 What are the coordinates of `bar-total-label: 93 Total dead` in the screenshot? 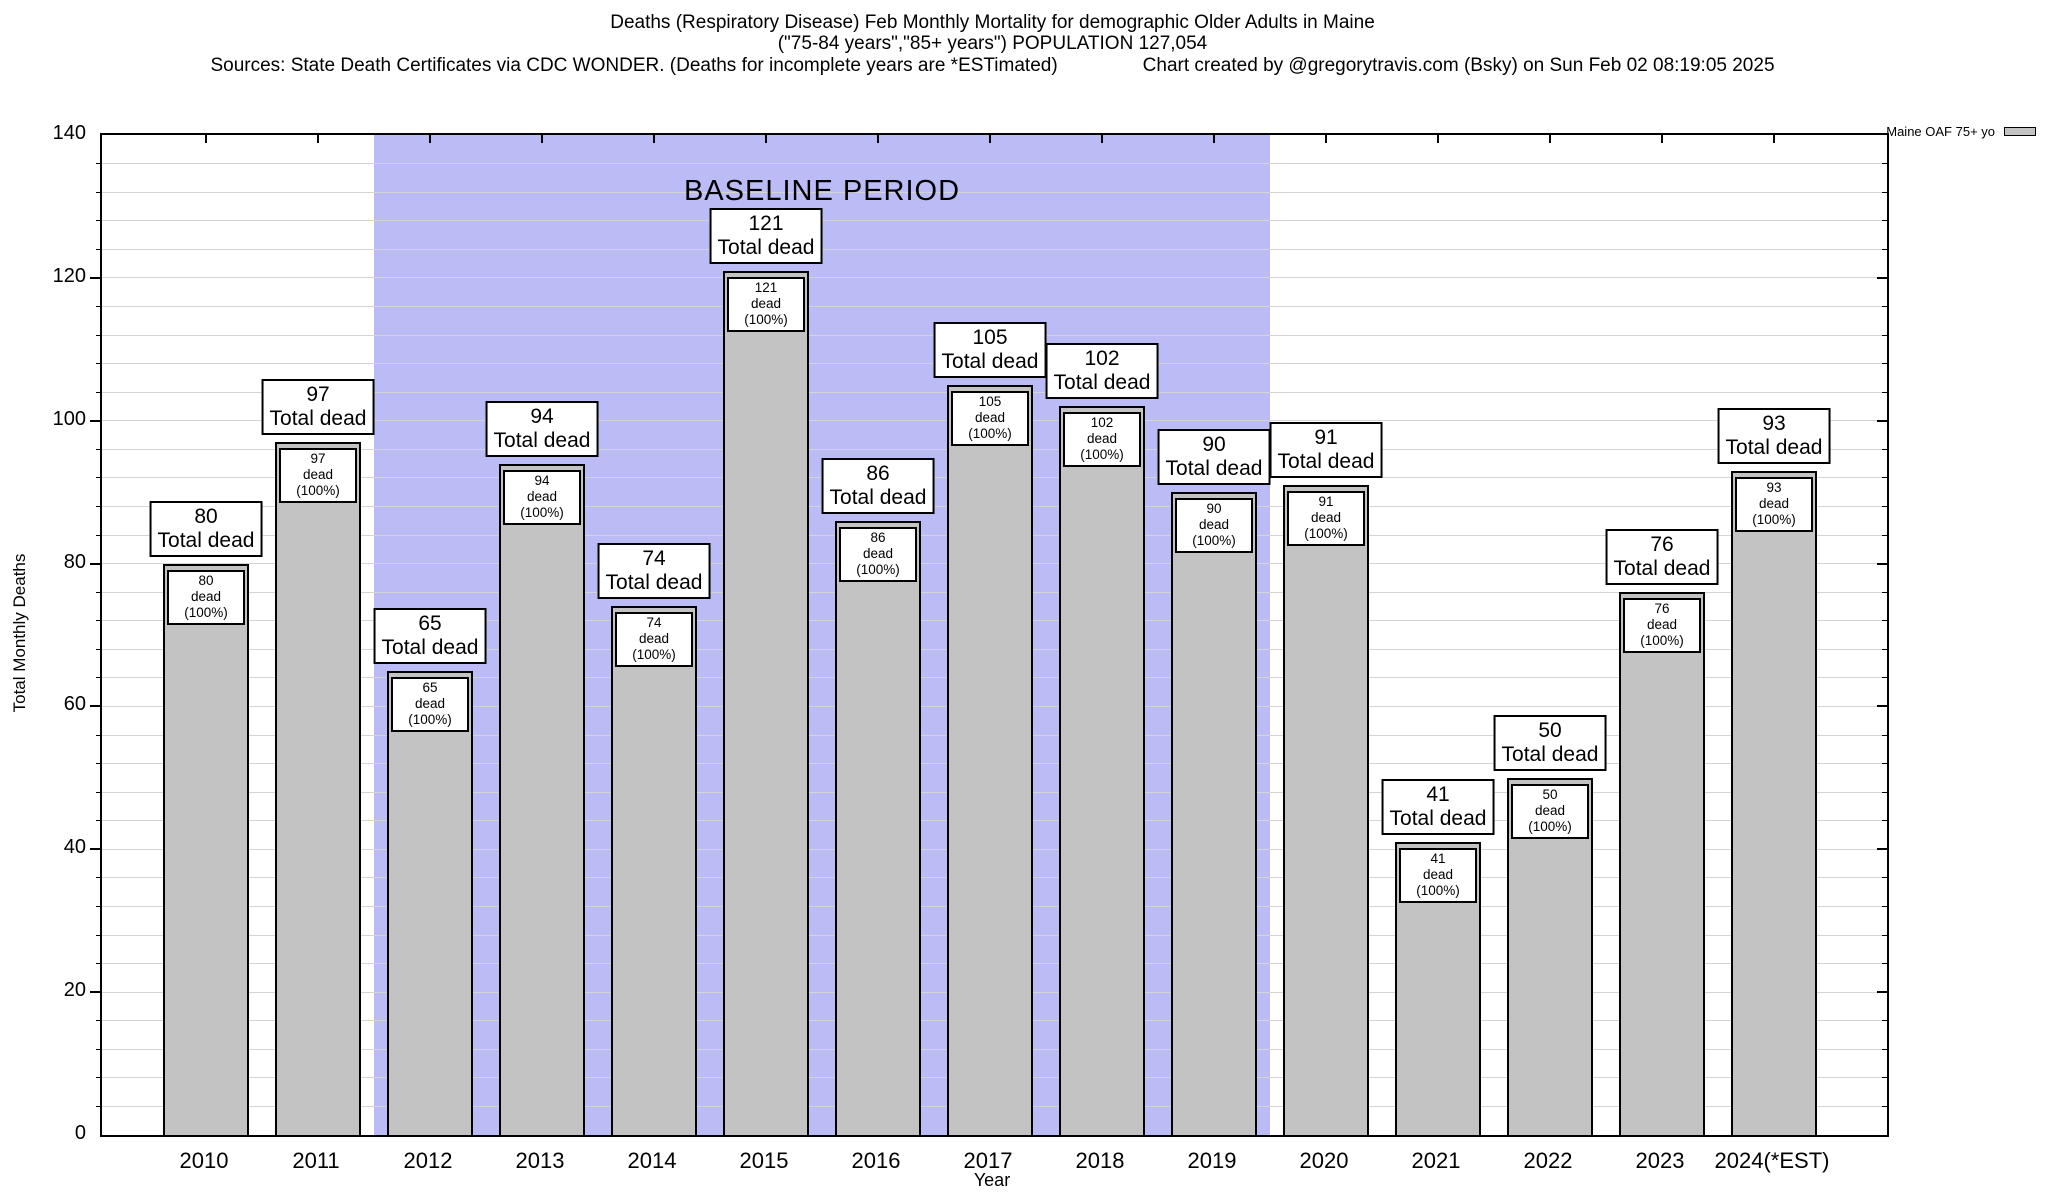 It's located at (1774, 435).